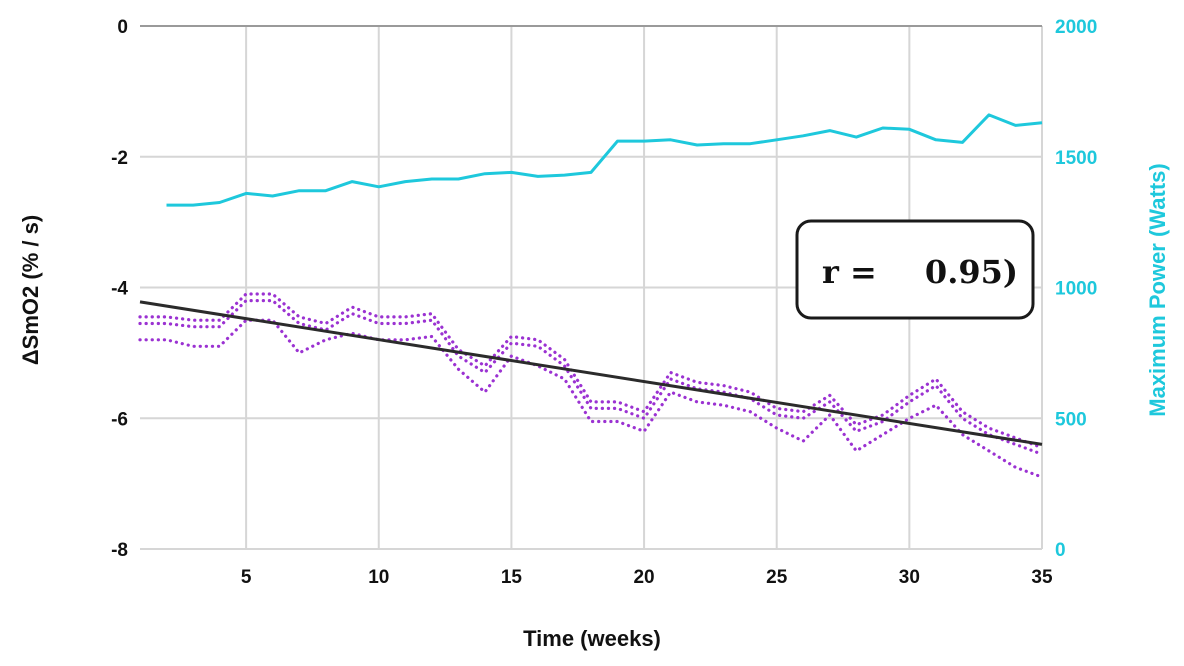  I want to click on max-power-line, so click(604, 160).